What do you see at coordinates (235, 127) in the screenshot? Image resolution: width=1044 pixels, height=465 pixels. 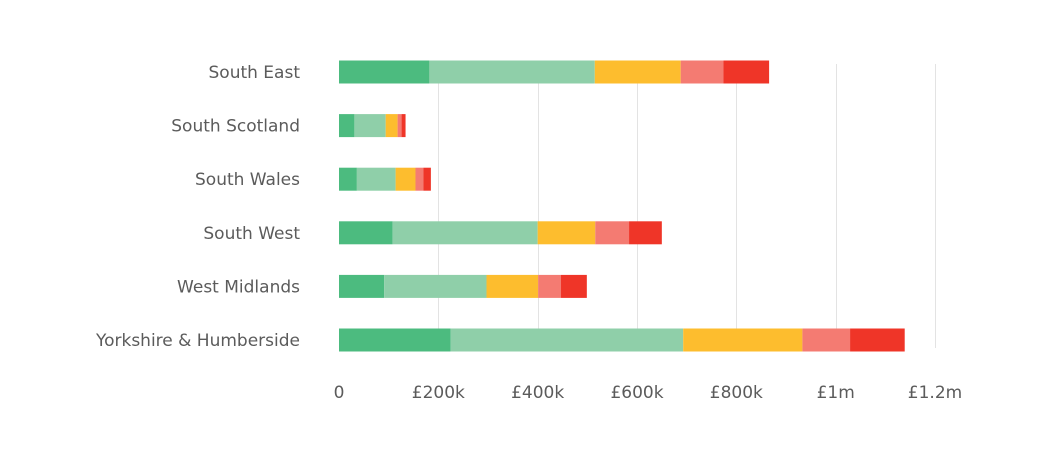 I see `category-label: South Scotland` at bounding box center [235, 127].